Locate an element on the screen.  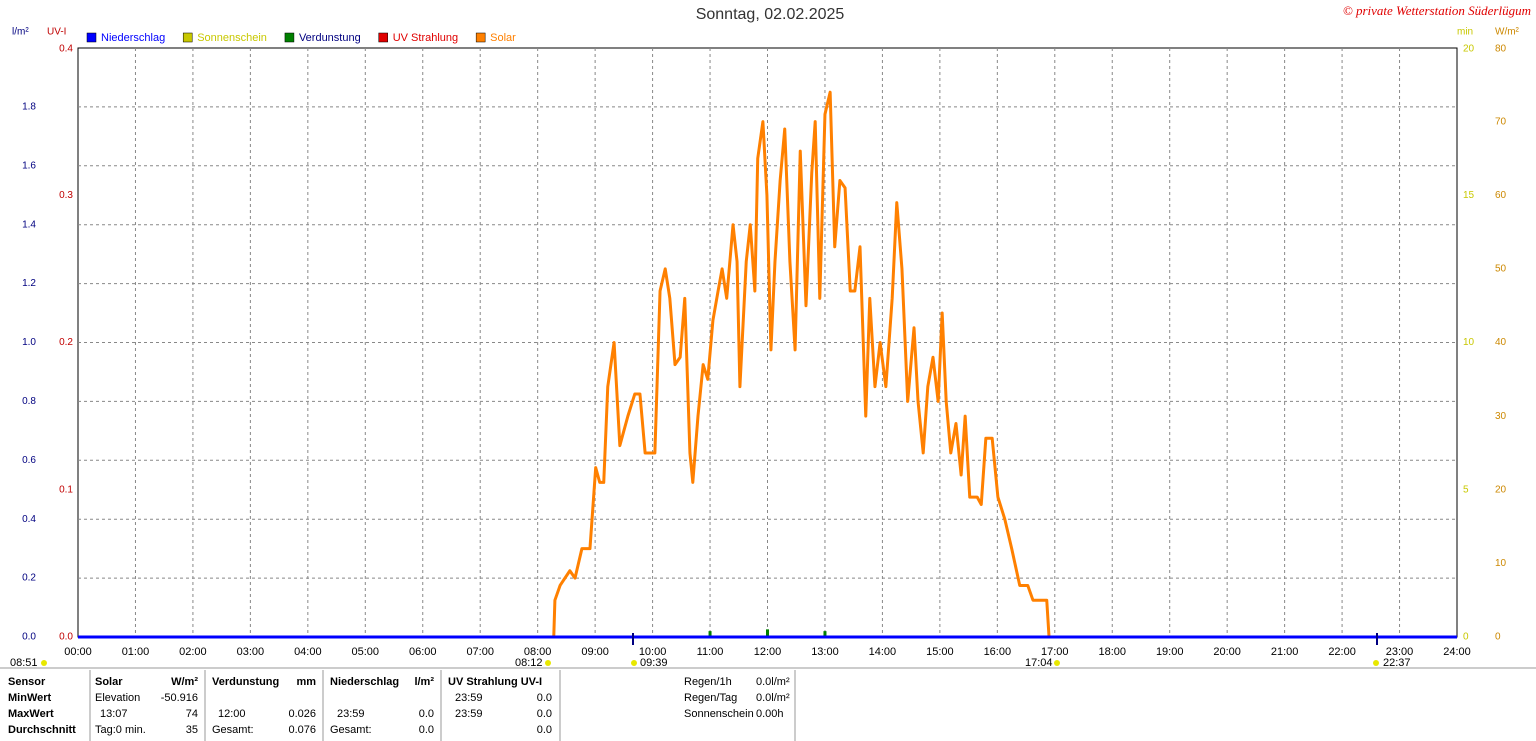
table-cell: Regen/Tag is located at coordinates (710, 698).